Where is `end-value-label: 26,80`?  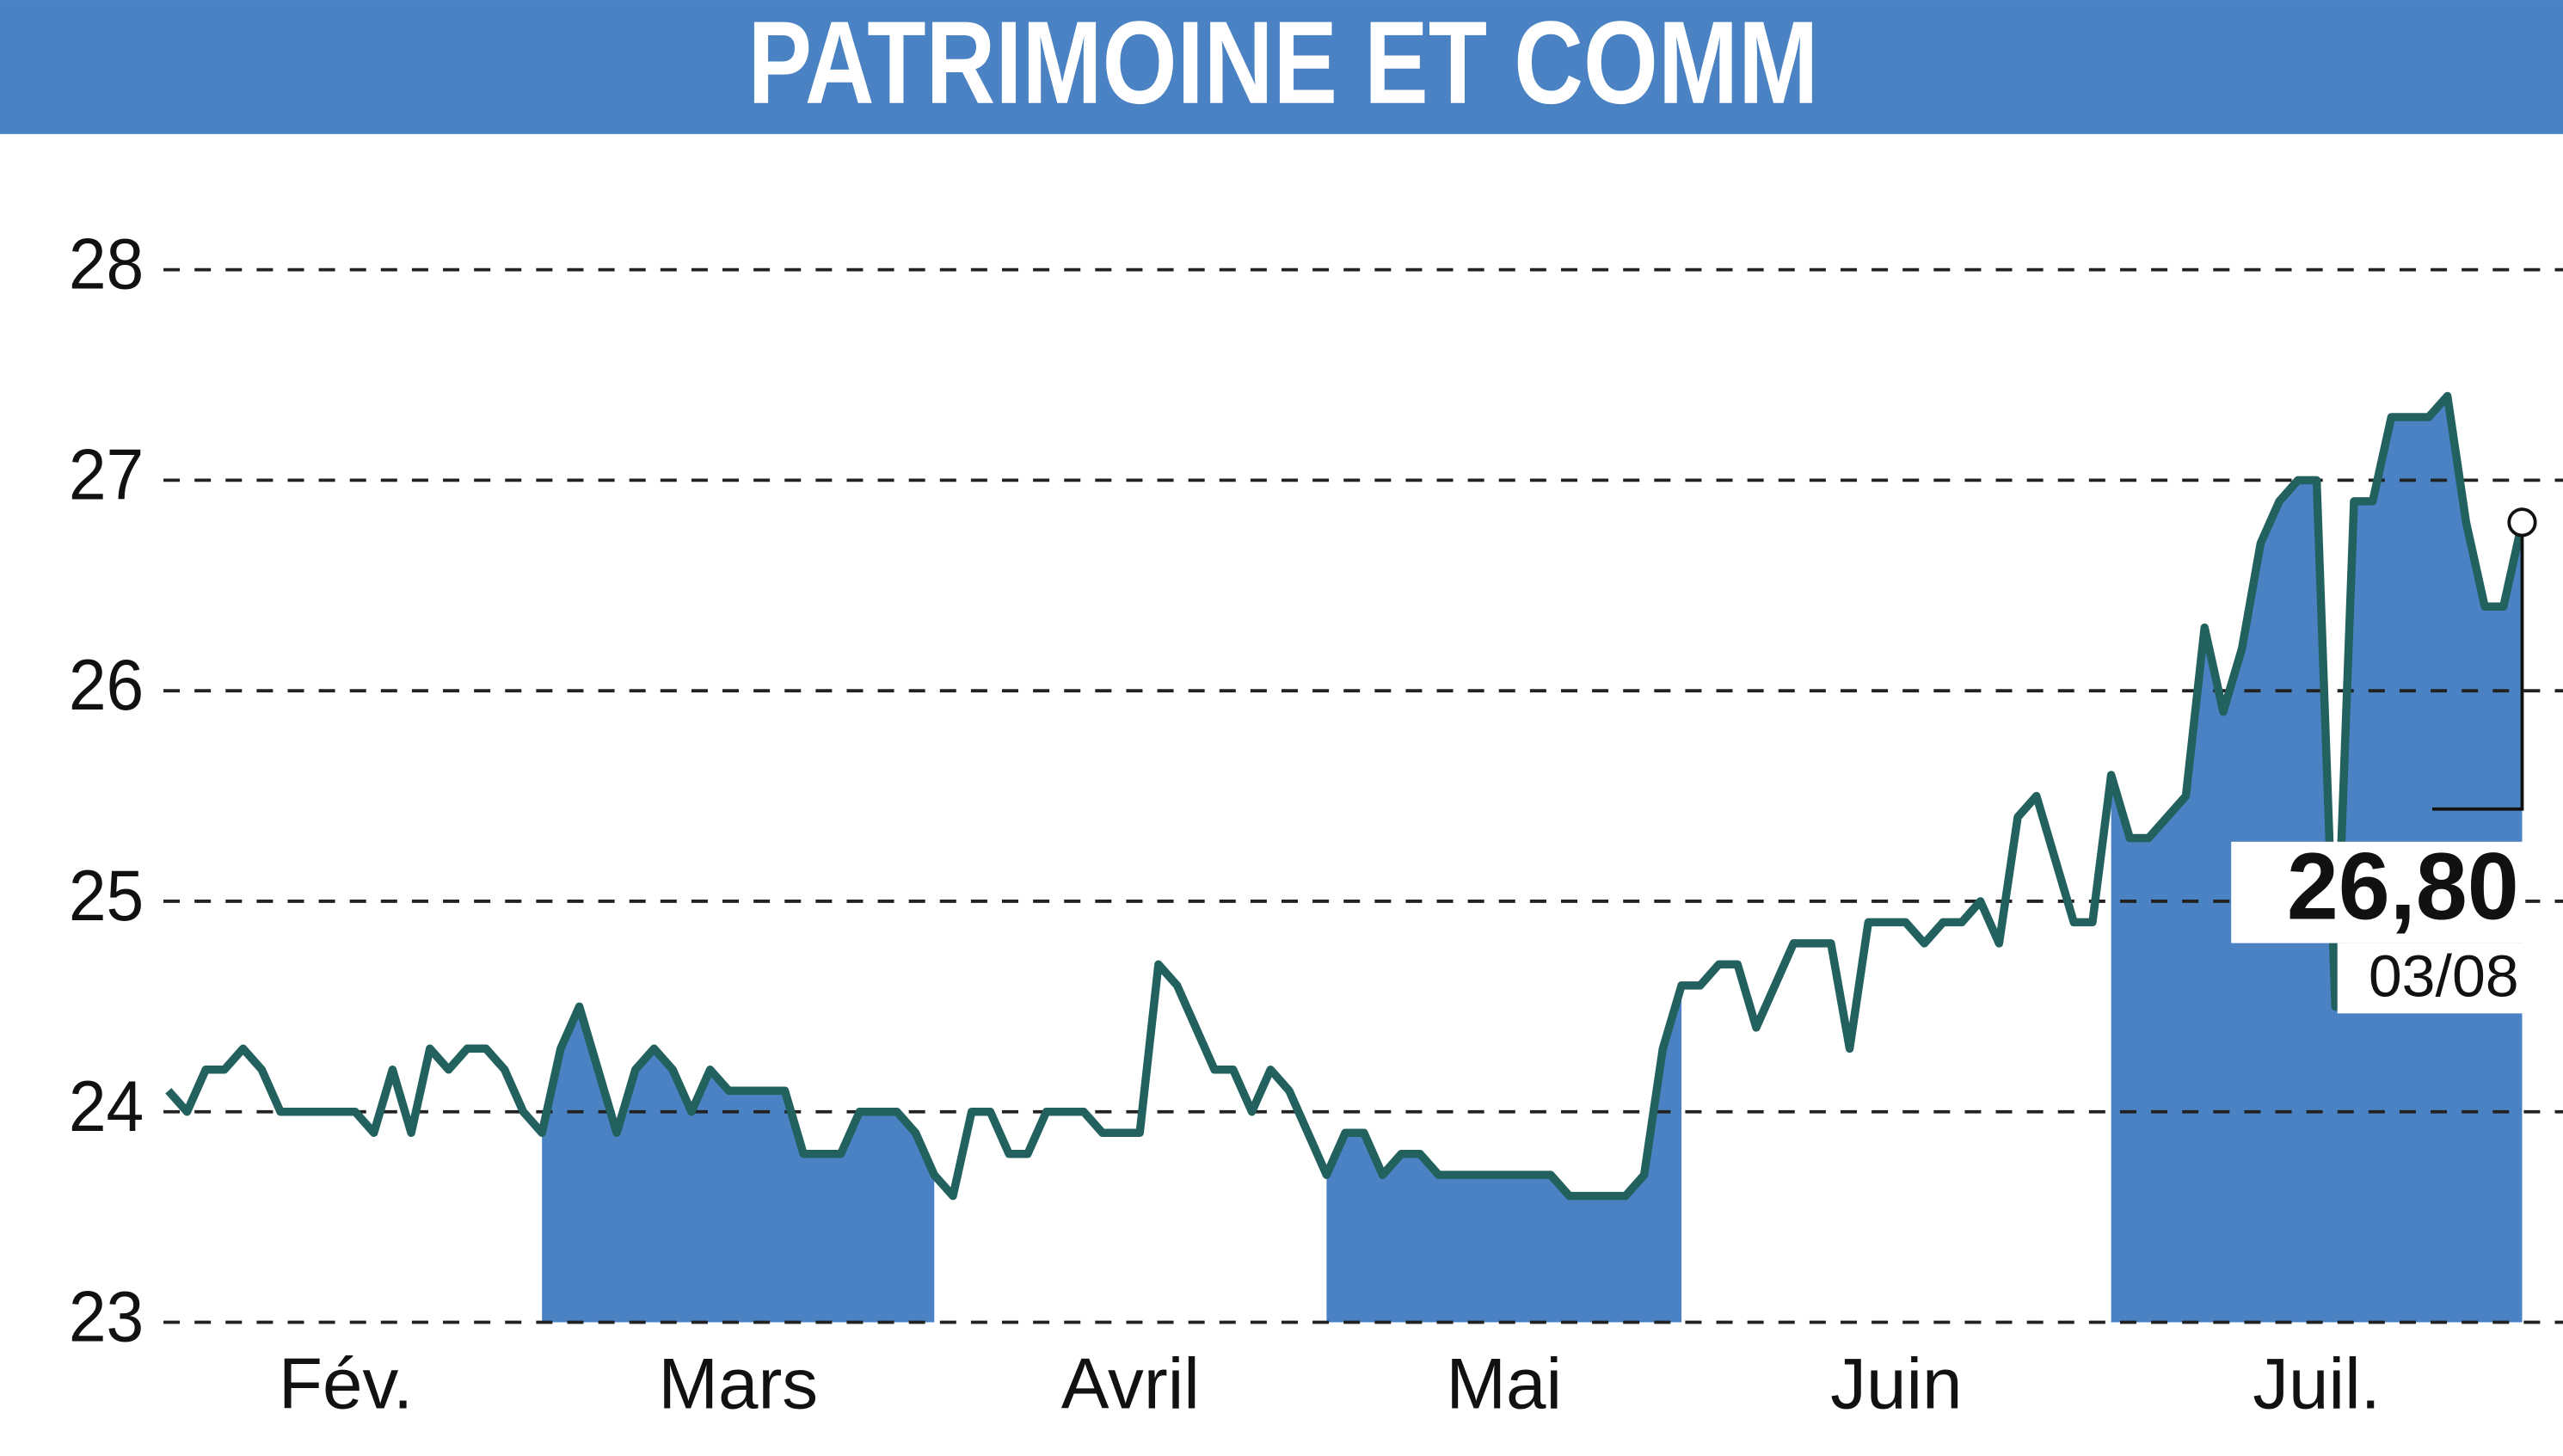
end-value-label: 26,80 is located at coordinates (2403, 887).